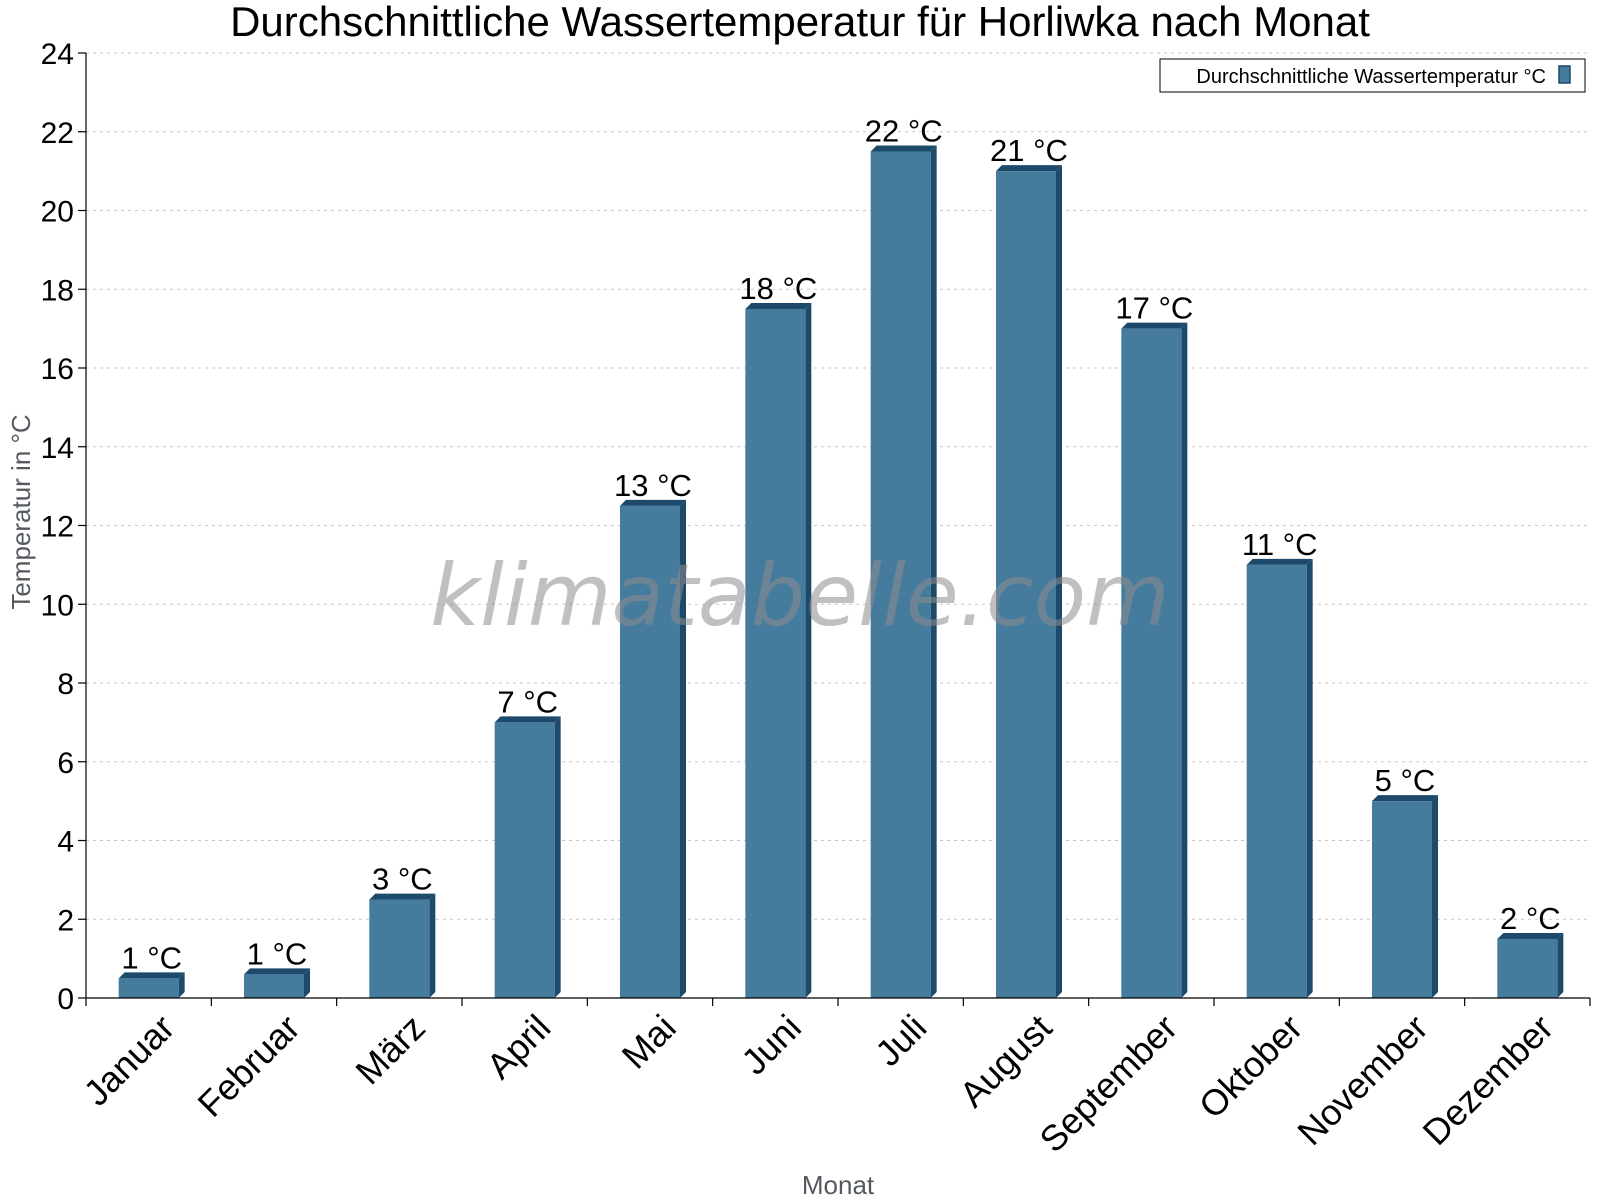 This screenshot has height=1200, width=1600. I want to click on x-tick-label: August, so click(1005, 1061).